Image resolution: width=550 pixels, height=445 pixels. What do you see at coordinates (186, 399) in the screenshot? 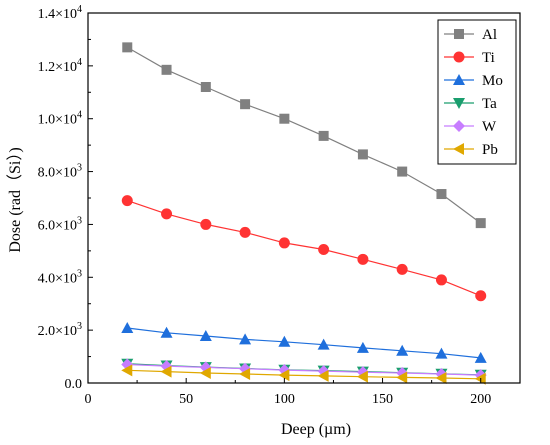
I see `x-tick-label: 50` at bounding box center [186, 399].